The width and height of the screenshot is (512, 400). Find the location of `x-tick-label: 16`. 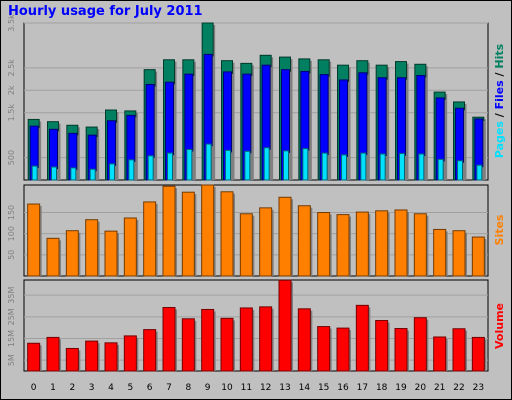

x-tick-label: 16 is located at coordinates (343, 388).